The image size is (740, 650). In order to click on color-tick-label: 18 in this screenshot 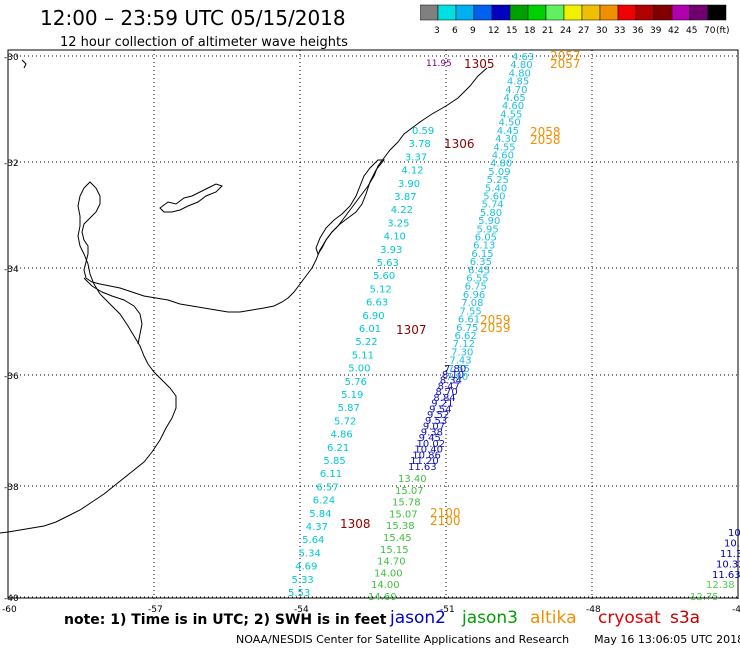, I will do `click(530, 31)`.